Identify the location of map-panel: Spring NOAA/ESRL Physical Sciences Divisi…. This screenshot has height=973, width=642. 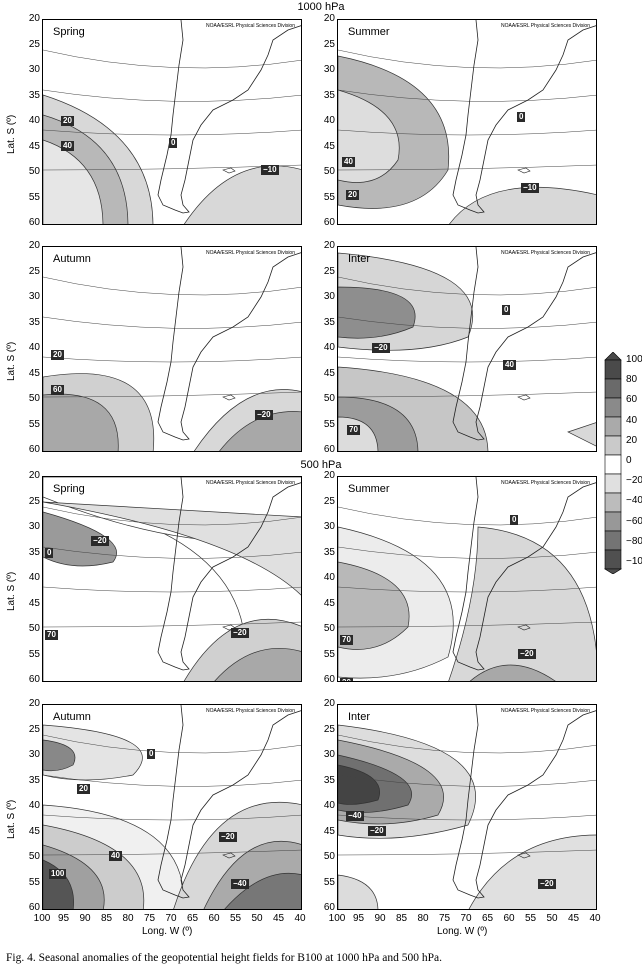
(172, 122).